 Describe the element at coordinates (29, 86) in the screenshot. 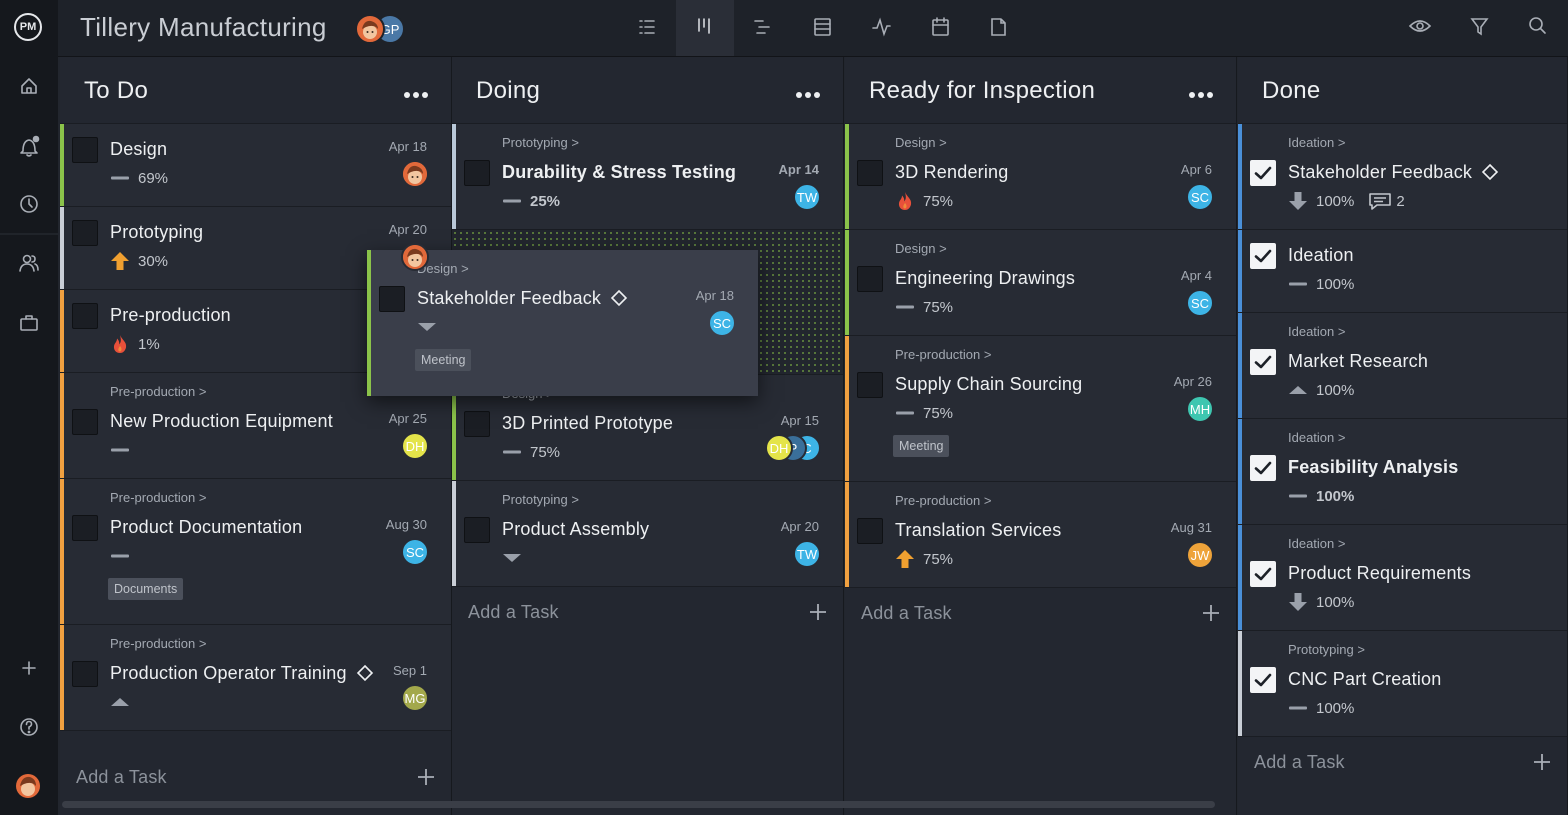

I see `home-icon` at that location.